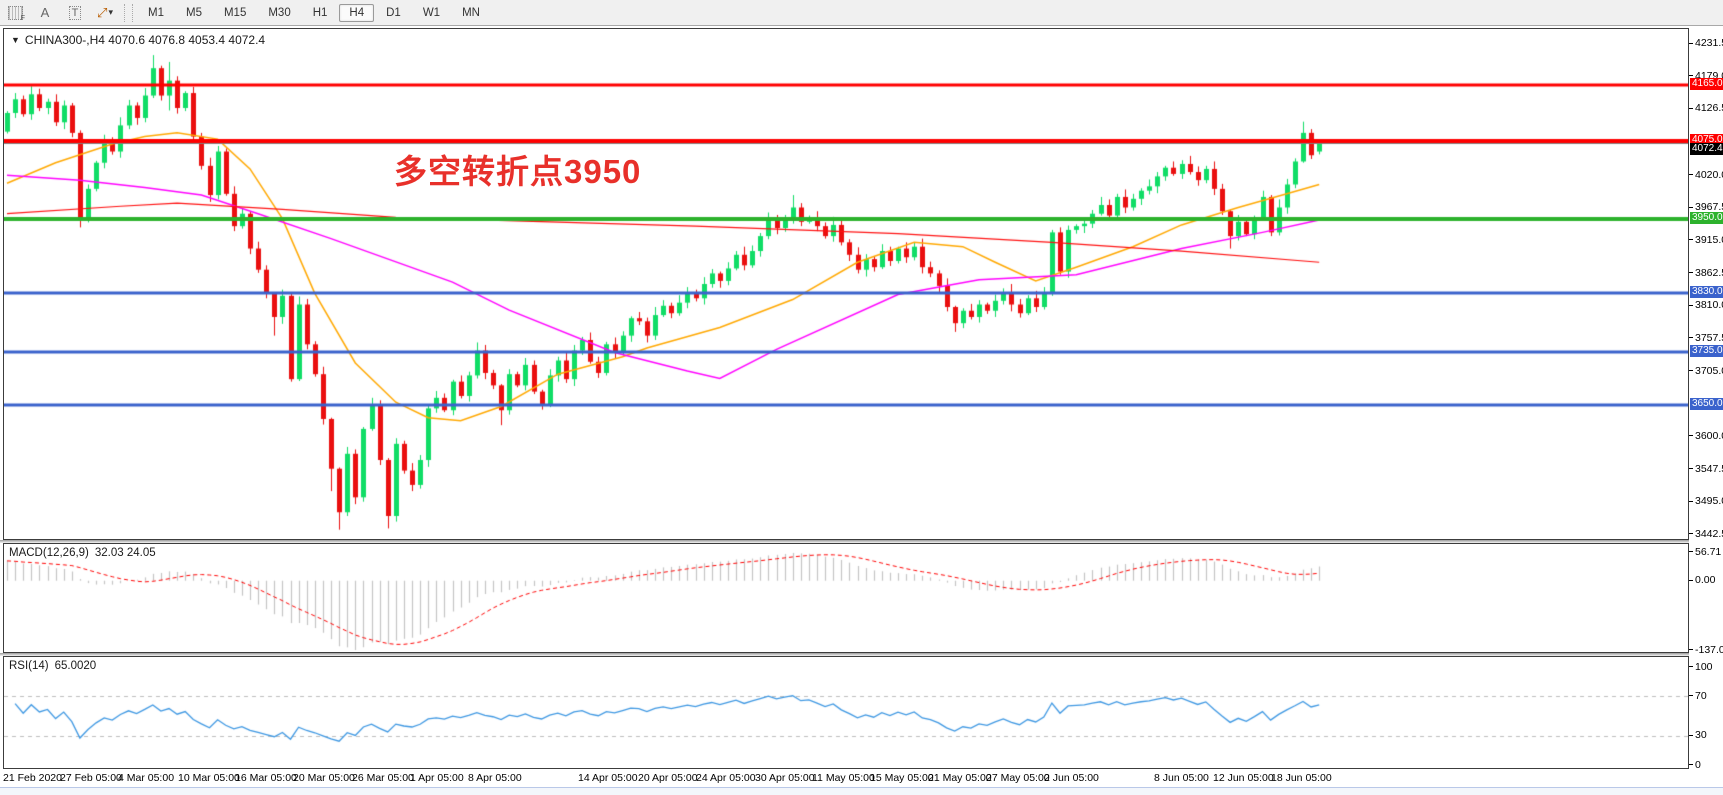  I want to click on axis-tick-label: 4126.5, so click(1706, 108).